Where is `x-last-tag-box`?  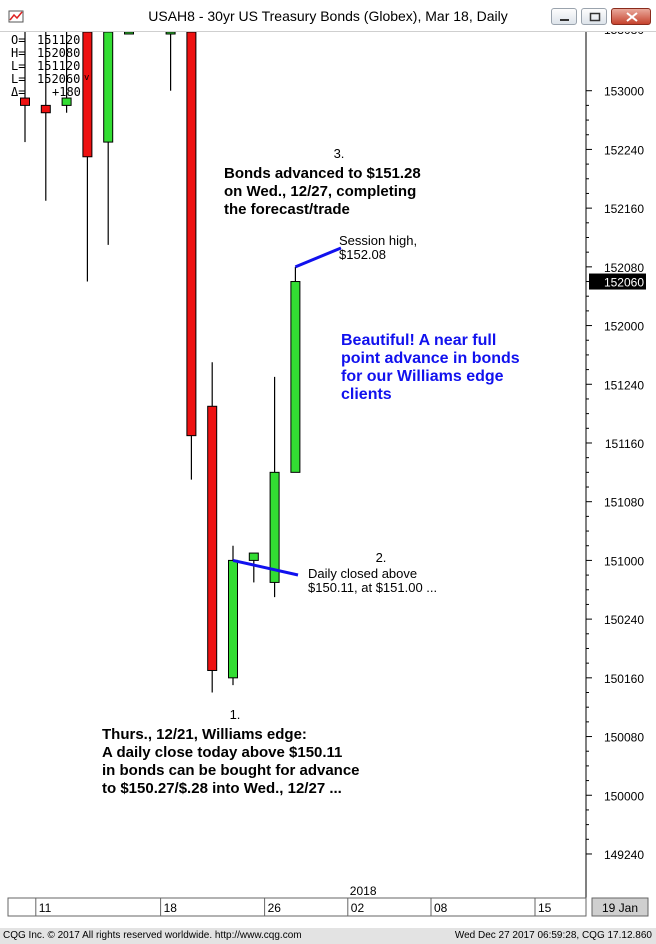
x-last-tag-box is located at coordinates (620, 907).